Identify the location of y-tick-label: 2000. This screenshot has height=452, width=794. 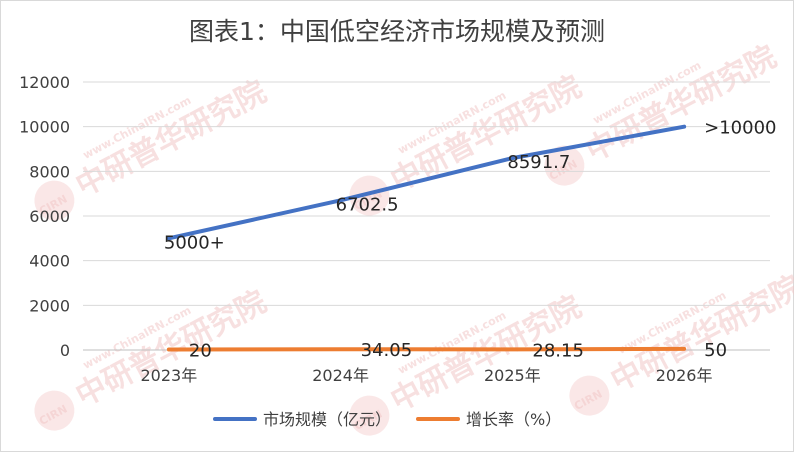
(49, 305).